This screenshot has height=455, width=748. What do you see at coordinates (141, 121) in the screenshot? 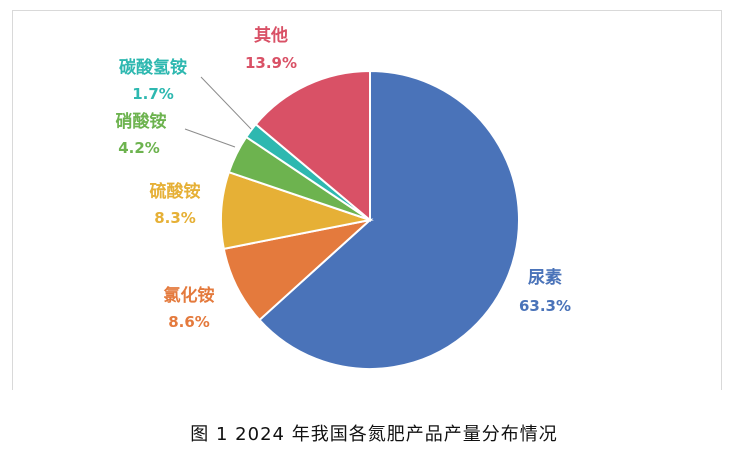
I see `slice-label: 硝酸铵` at bounding box center [141, 121].